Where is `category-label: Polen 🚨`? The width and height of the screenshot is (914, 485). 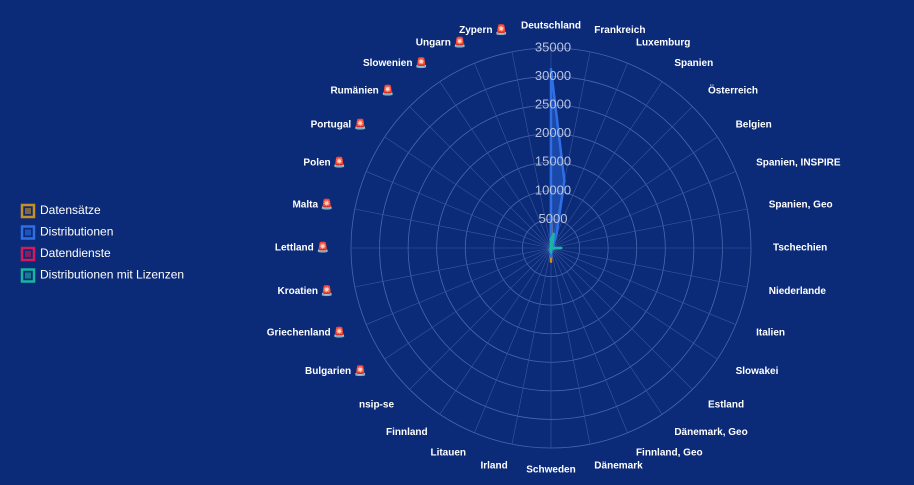 category-label: Polen 🚨 is located at coordinates (324, 162).